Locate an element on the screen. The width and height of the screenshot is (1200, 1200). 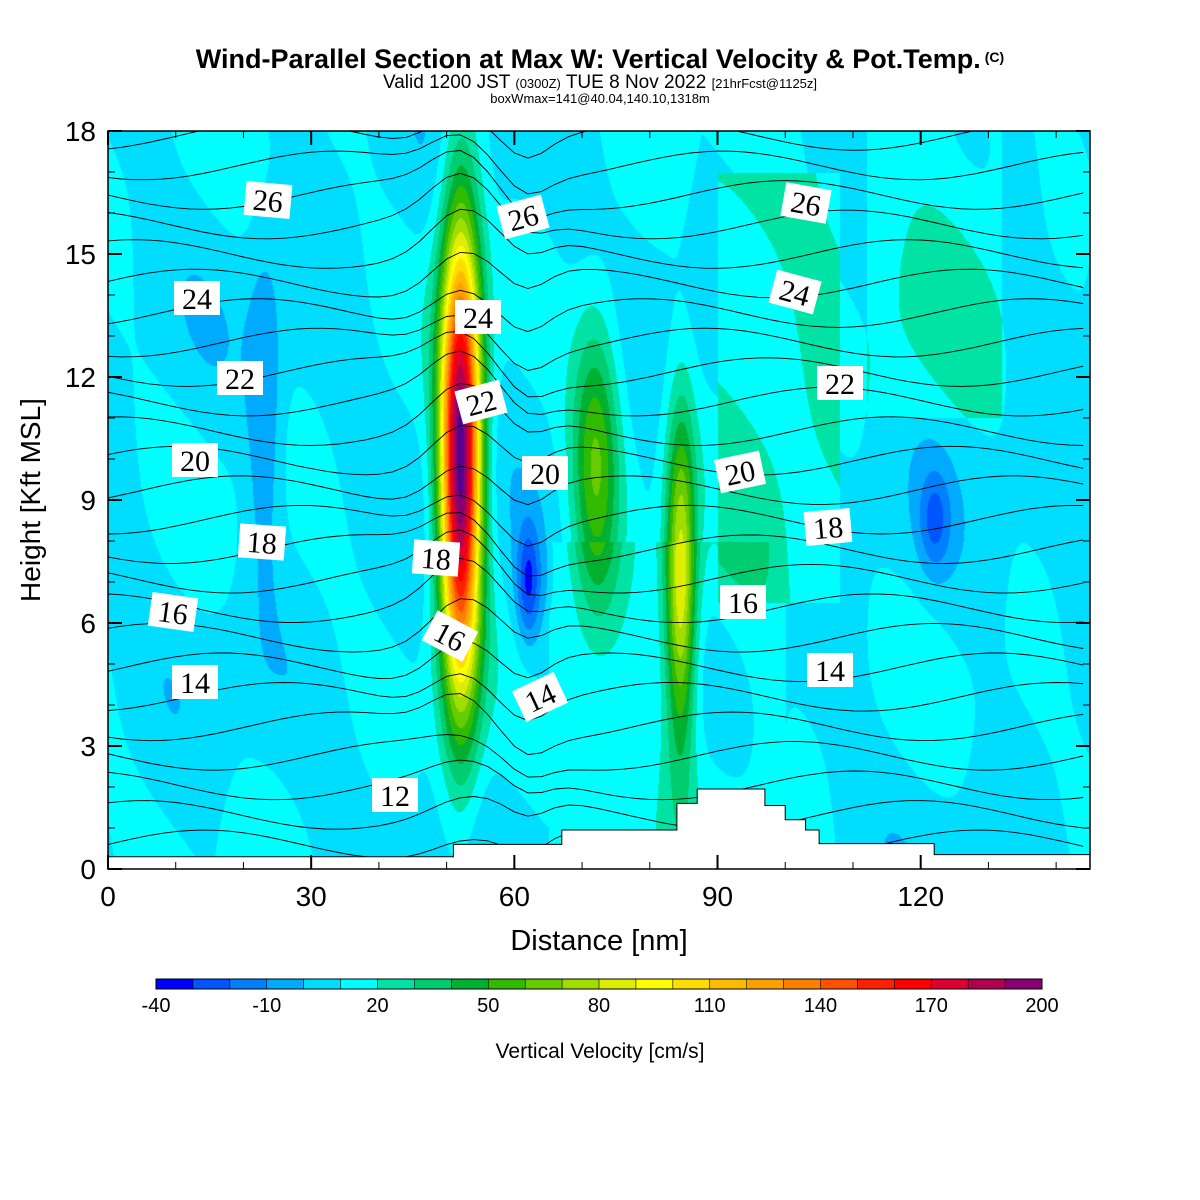
colorbar: -40 -10 20 50 80 110 140 170 200 is located at coordinates (600, 997).